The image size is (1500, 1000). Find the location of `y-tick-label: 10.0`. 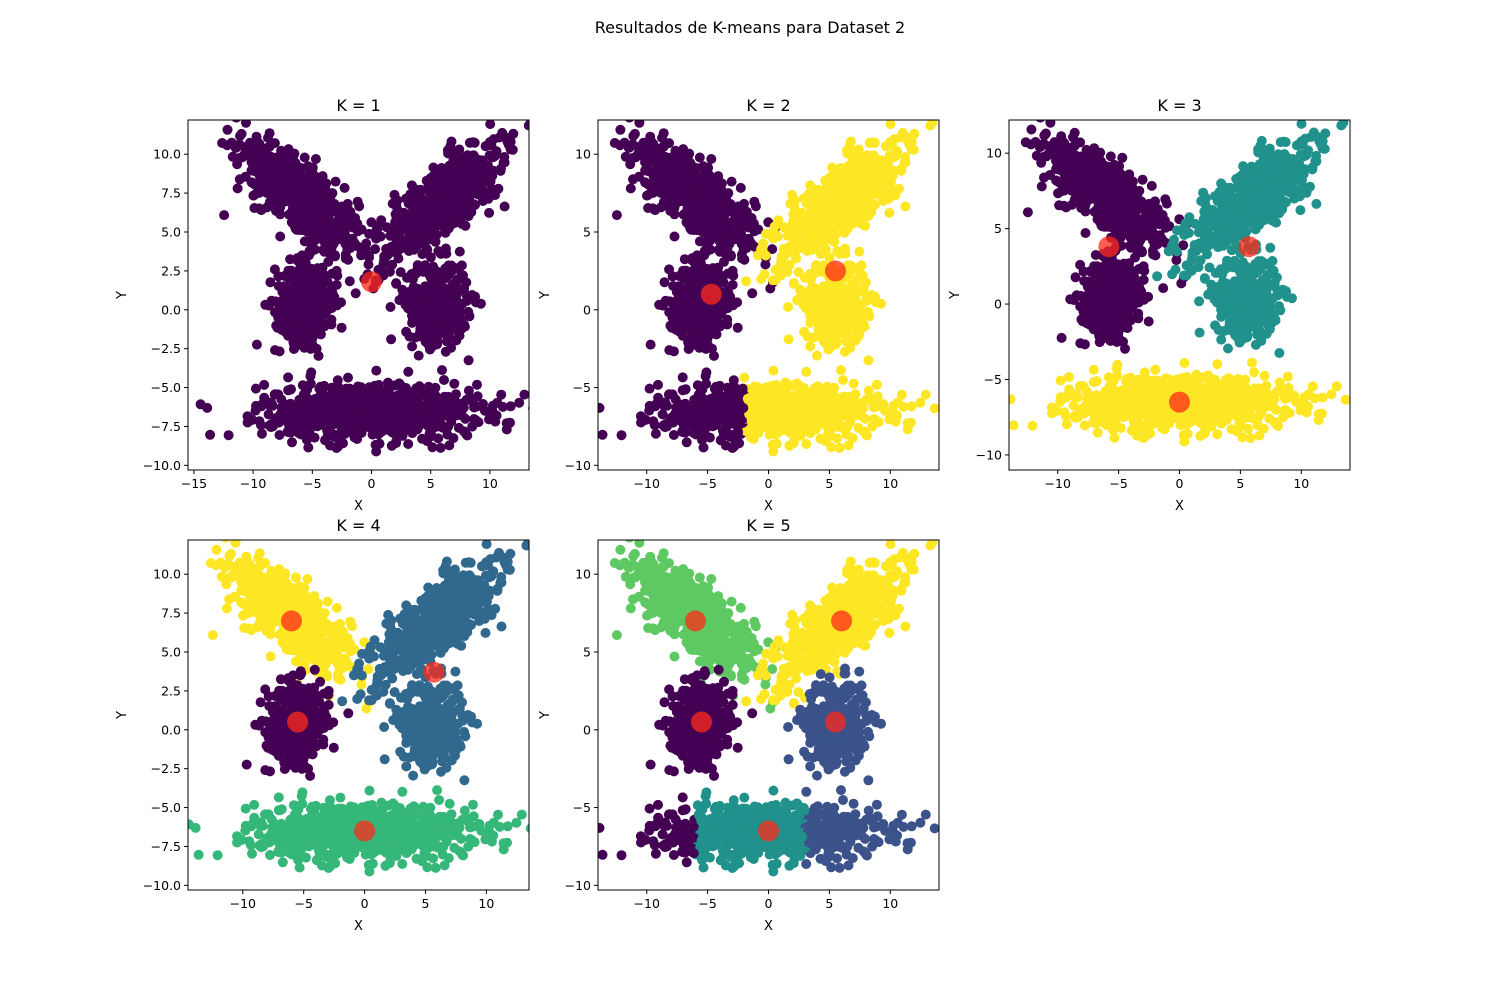

y-tick-label: 10.0 is located at coordinates (167, 154).